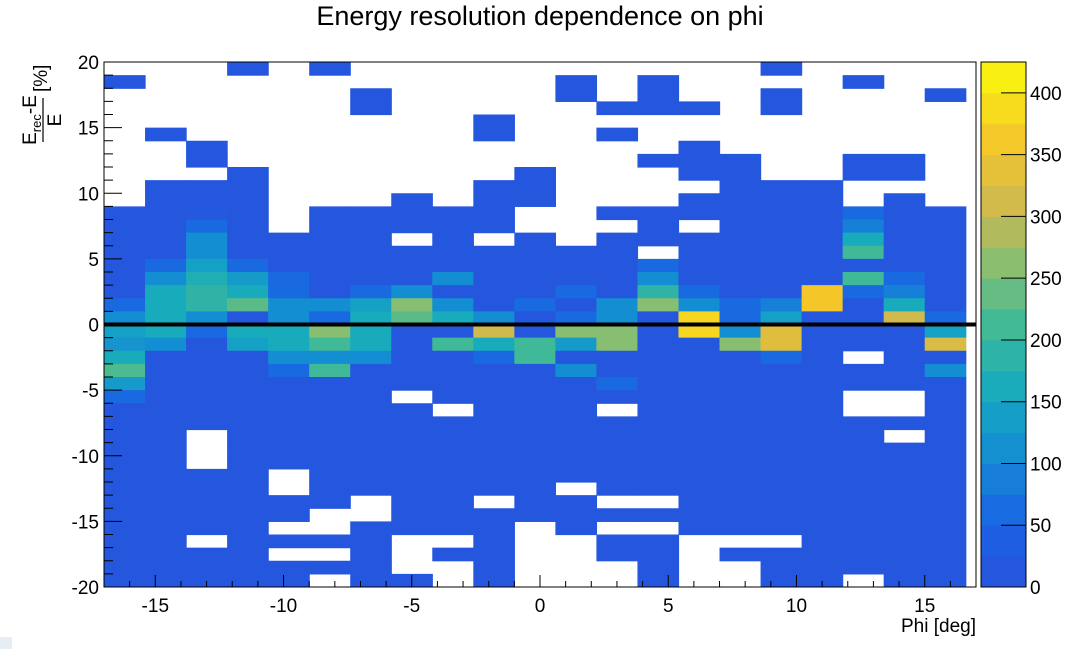  Describe the element at coordinates (1046, 156) in the screenshot. I see `colorbar-tick-label: 350` at that location.